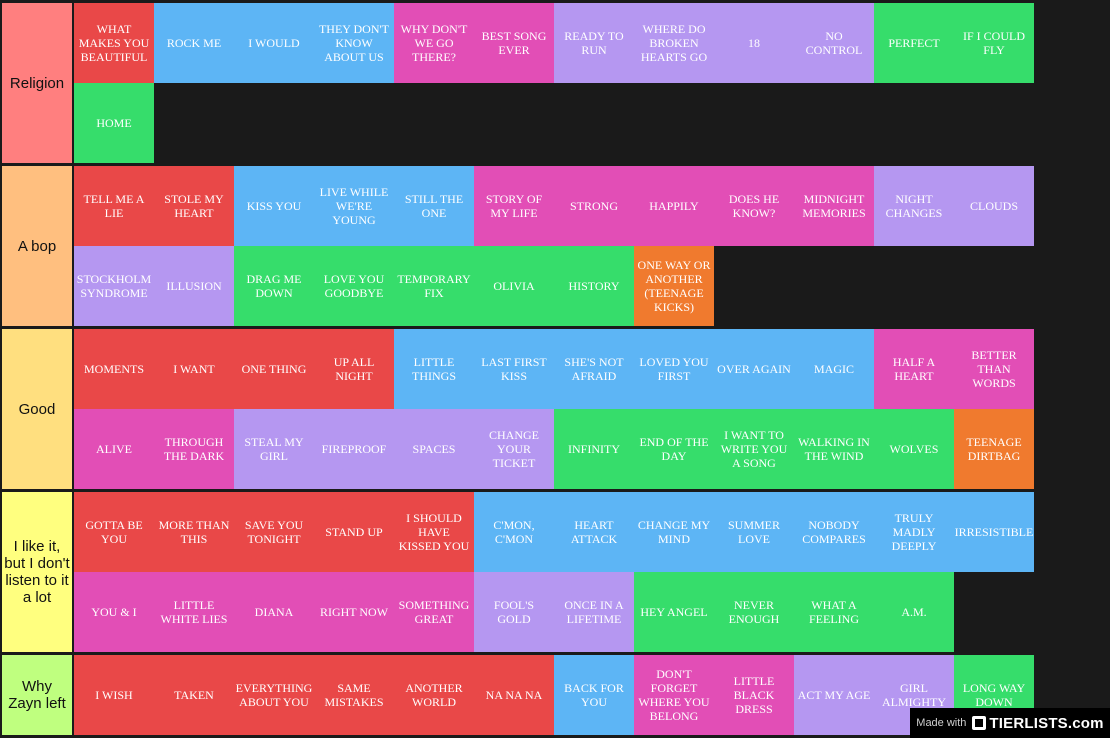 The width and height of the screenshot is (1110, 738). Describe the element at coordinates (354, 206) in the screenshot. I see `tier-item: Live While We're Young` at that location.